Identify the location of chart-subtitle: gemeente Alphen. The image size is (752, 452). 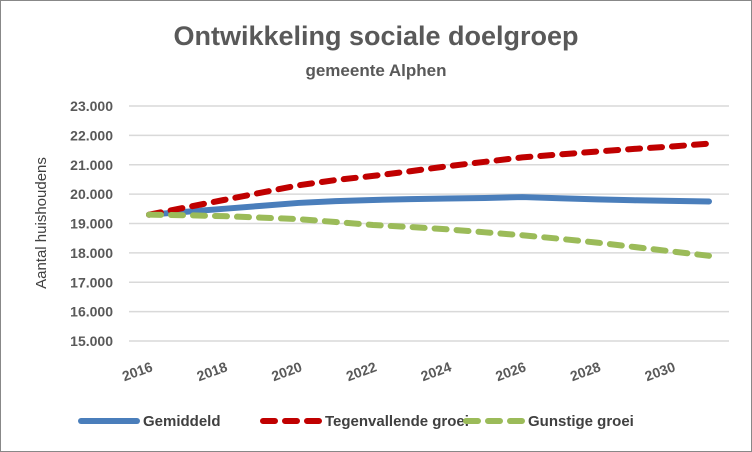
(376, 70).